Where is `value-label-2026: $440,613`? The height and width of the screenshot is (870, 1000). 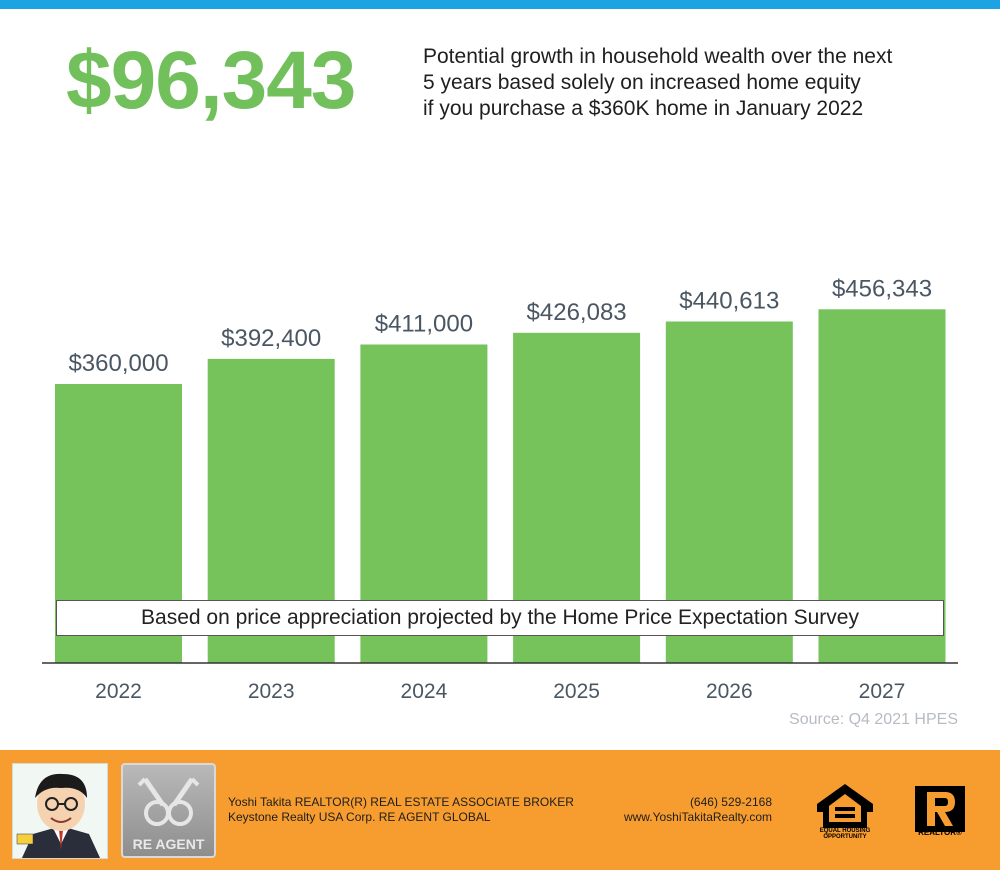
value-label-2026: $440,613 is located at coordinates (729, 301).